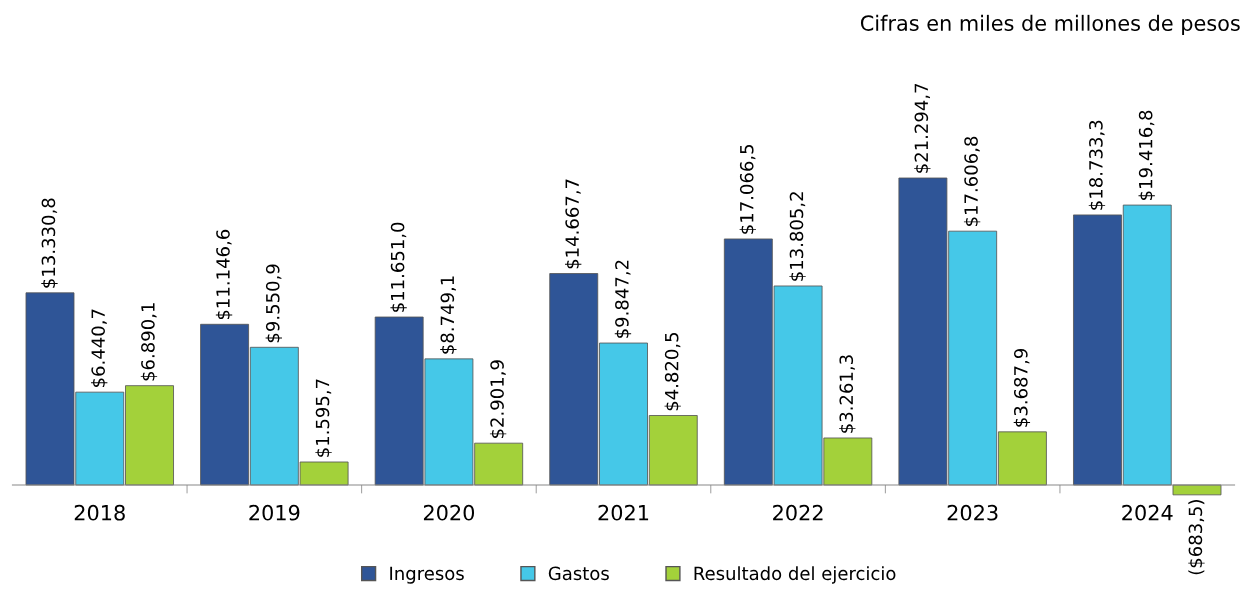 Image resolution: width=1247 pixels, height=594 pixels. I want to click on data-label: $3.687,9, so click(1022, 388).